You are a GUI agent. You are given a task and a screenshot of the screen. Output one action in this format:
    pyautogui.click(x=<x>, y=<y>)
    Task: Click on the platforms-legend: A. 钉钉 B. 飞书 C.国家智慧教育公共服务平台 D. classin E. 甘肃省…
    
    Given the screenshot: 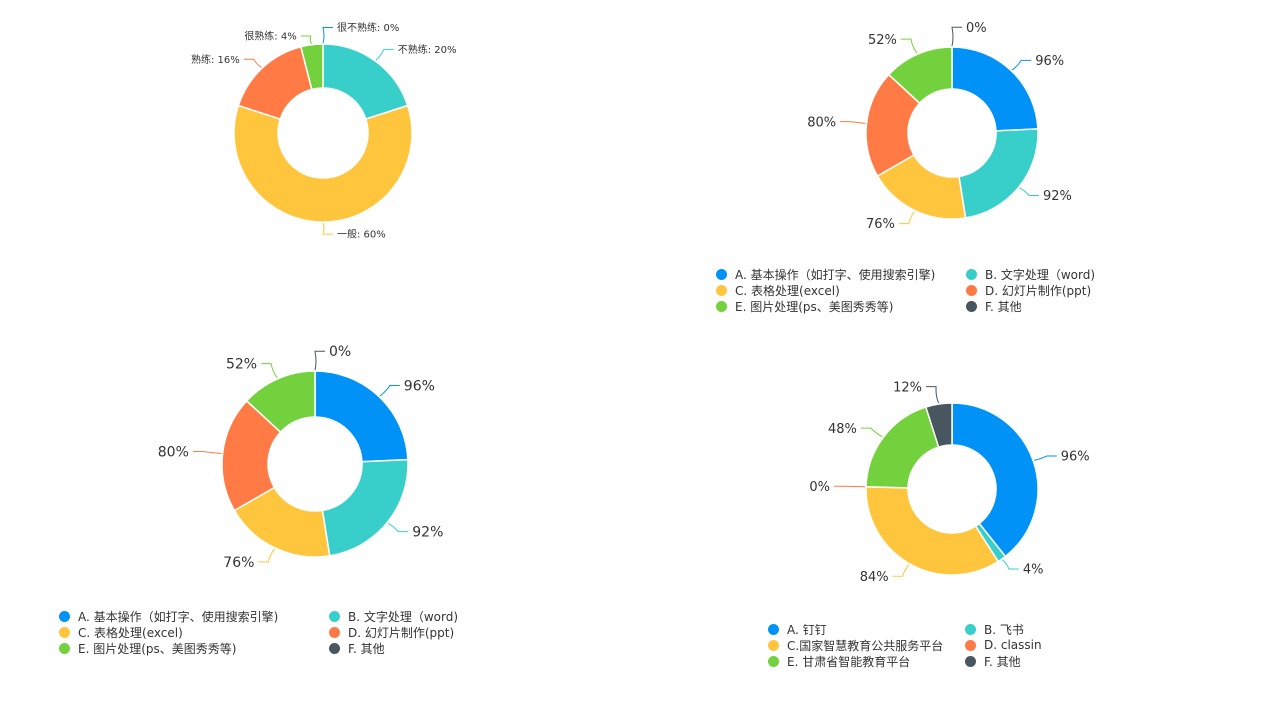 What is the action you would take?
    pyautogui.click(x=926, y=645)
    